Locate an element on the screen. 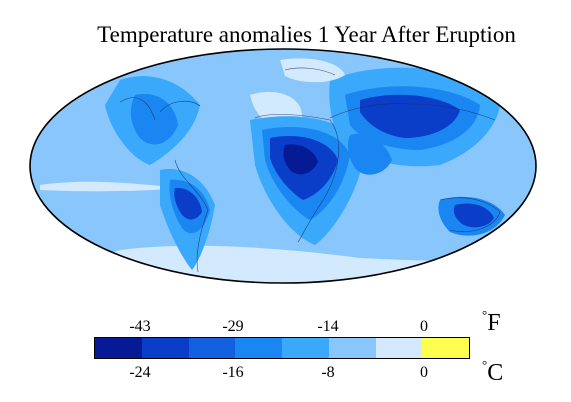 This screenshot has width=571, height=402. celsius-tick-1: -24 is located at coordinates (140, 372).